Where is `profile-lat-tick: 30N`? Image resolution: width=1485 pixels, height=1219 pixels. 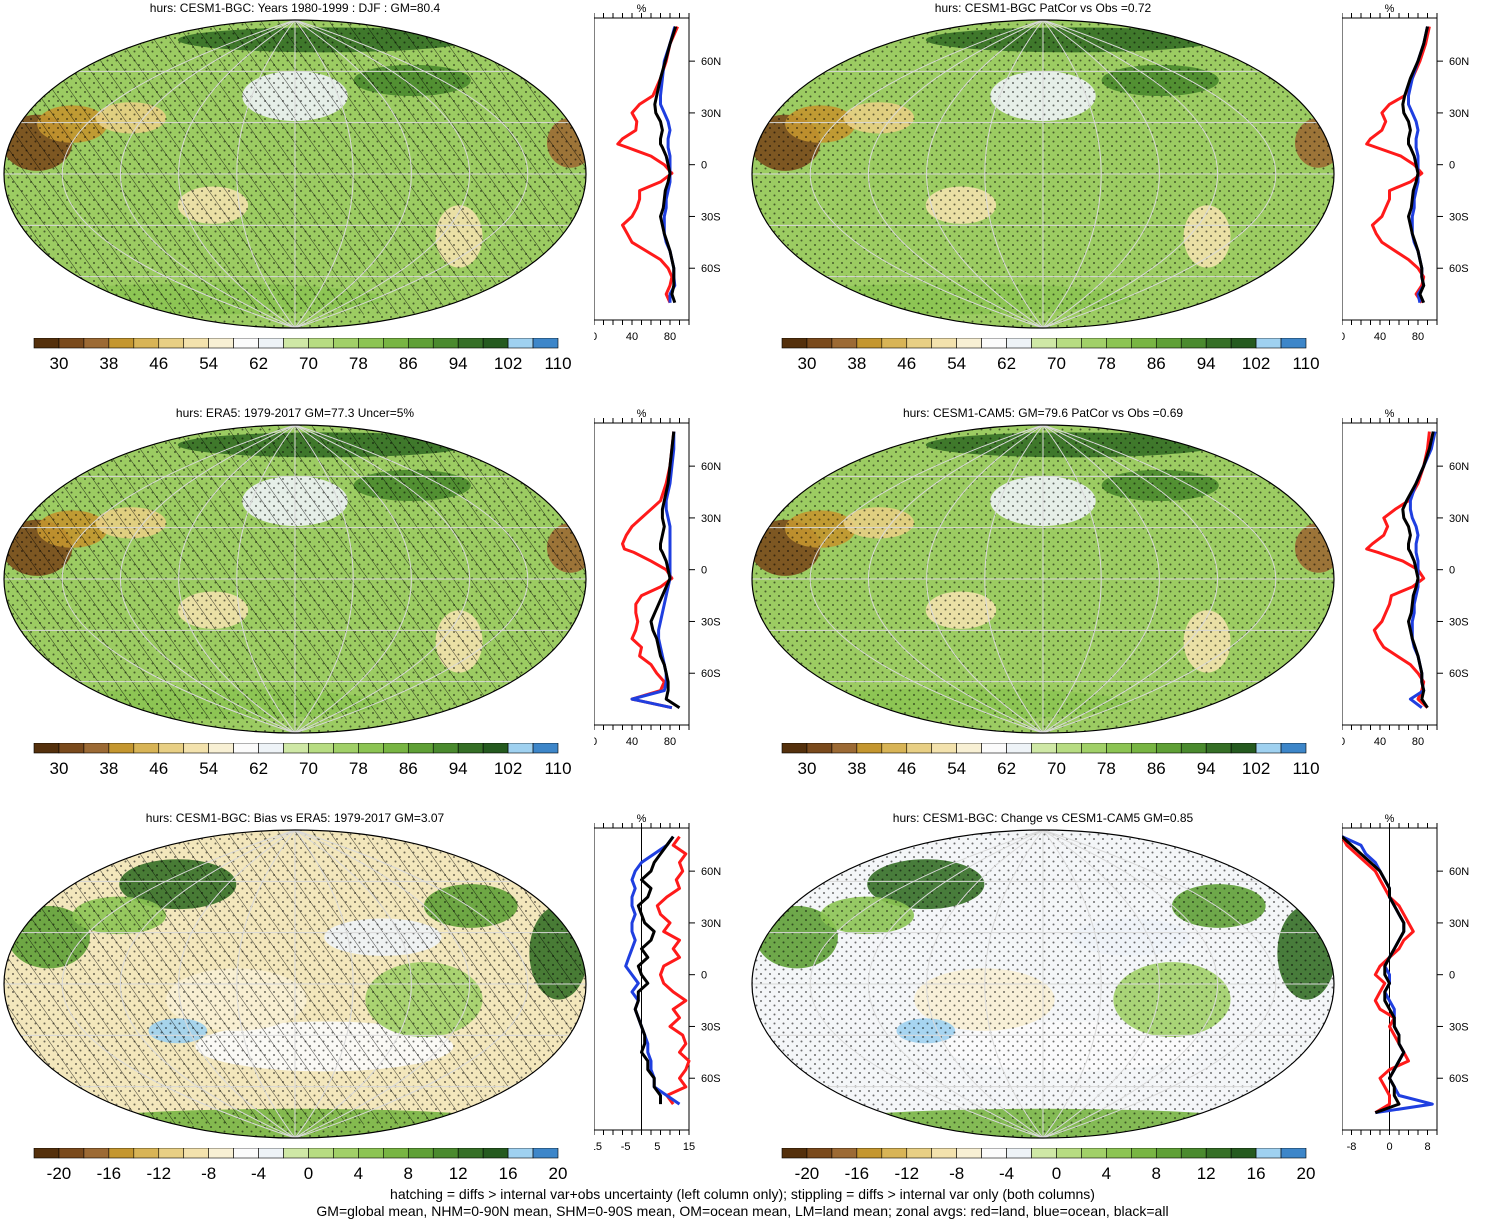 profile-lat-tick: 30N is located at coordinates (1459, 519).